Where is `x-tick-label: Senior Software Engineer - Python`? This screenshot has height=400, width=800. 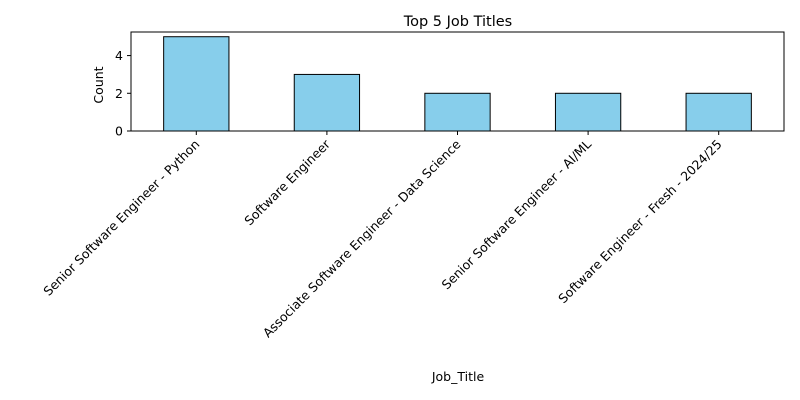 x-tick-label: Senior Software Engineer - Python is located at coordinates (121, 218).